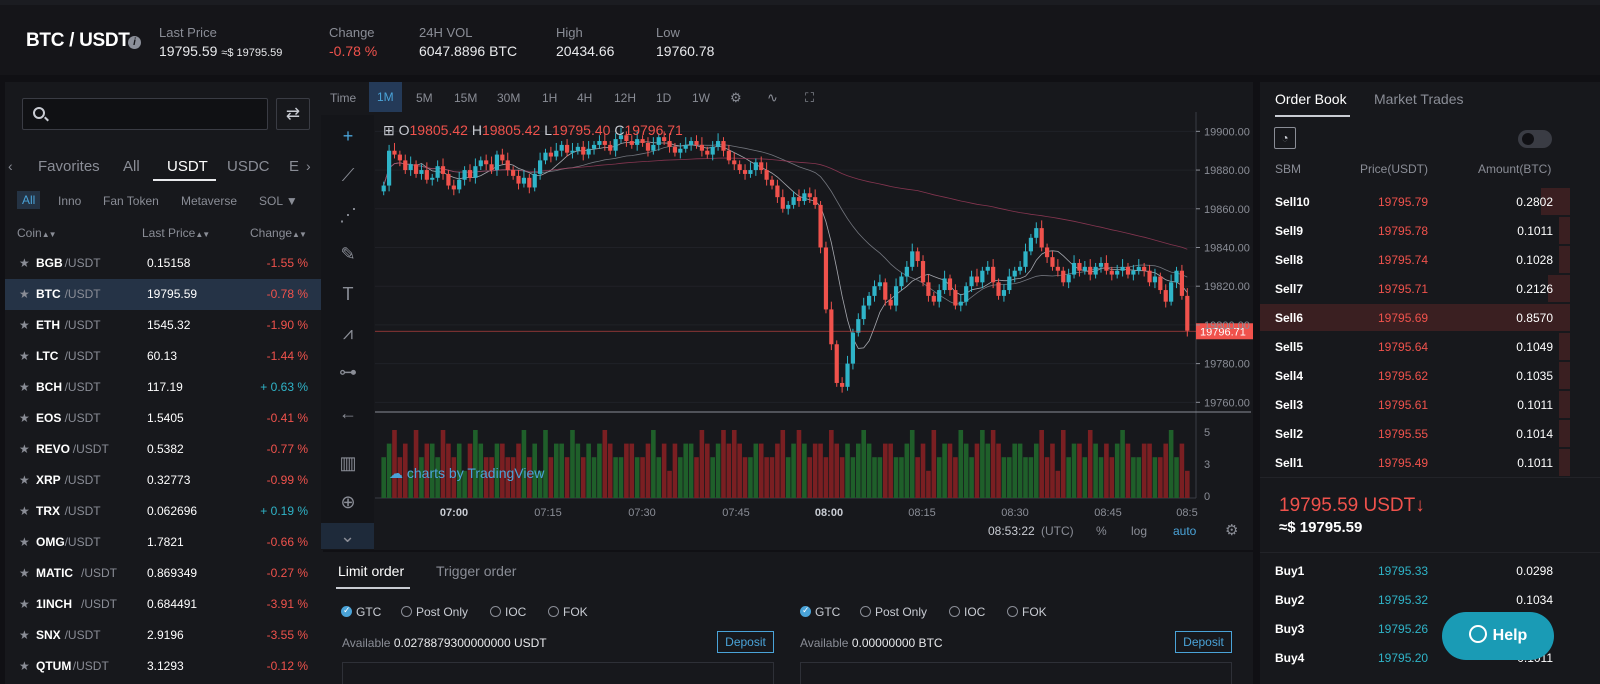 The image size is (1600, 684). Describe the element at coordinates (348, 175) in the screenshot. I see `trendline-icon: ⟋` at that location.